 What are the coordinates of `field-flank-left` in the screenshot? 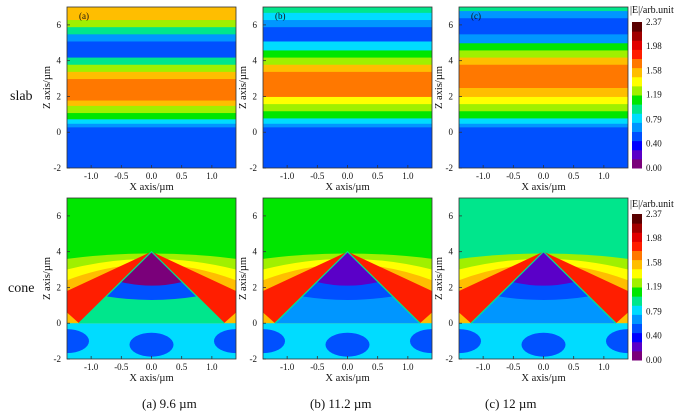 It's located at (109, 287).